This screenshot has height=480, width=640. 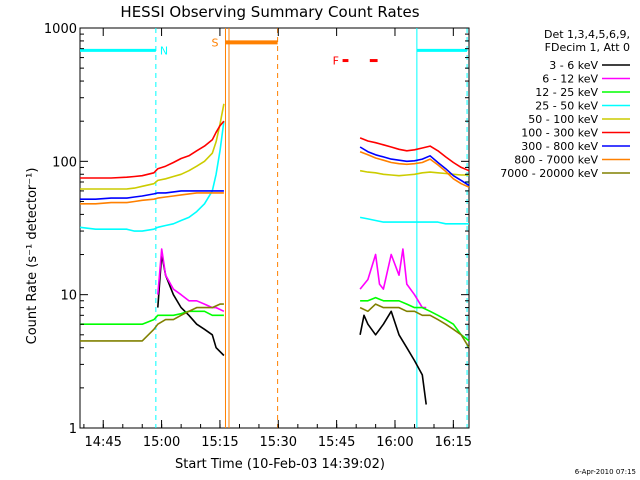 What do you see at coordinates (269, 12) in the screenshot?
I see `chart-title: HESSI Observing Summary Count Rates` at bounding box center [269, 12].